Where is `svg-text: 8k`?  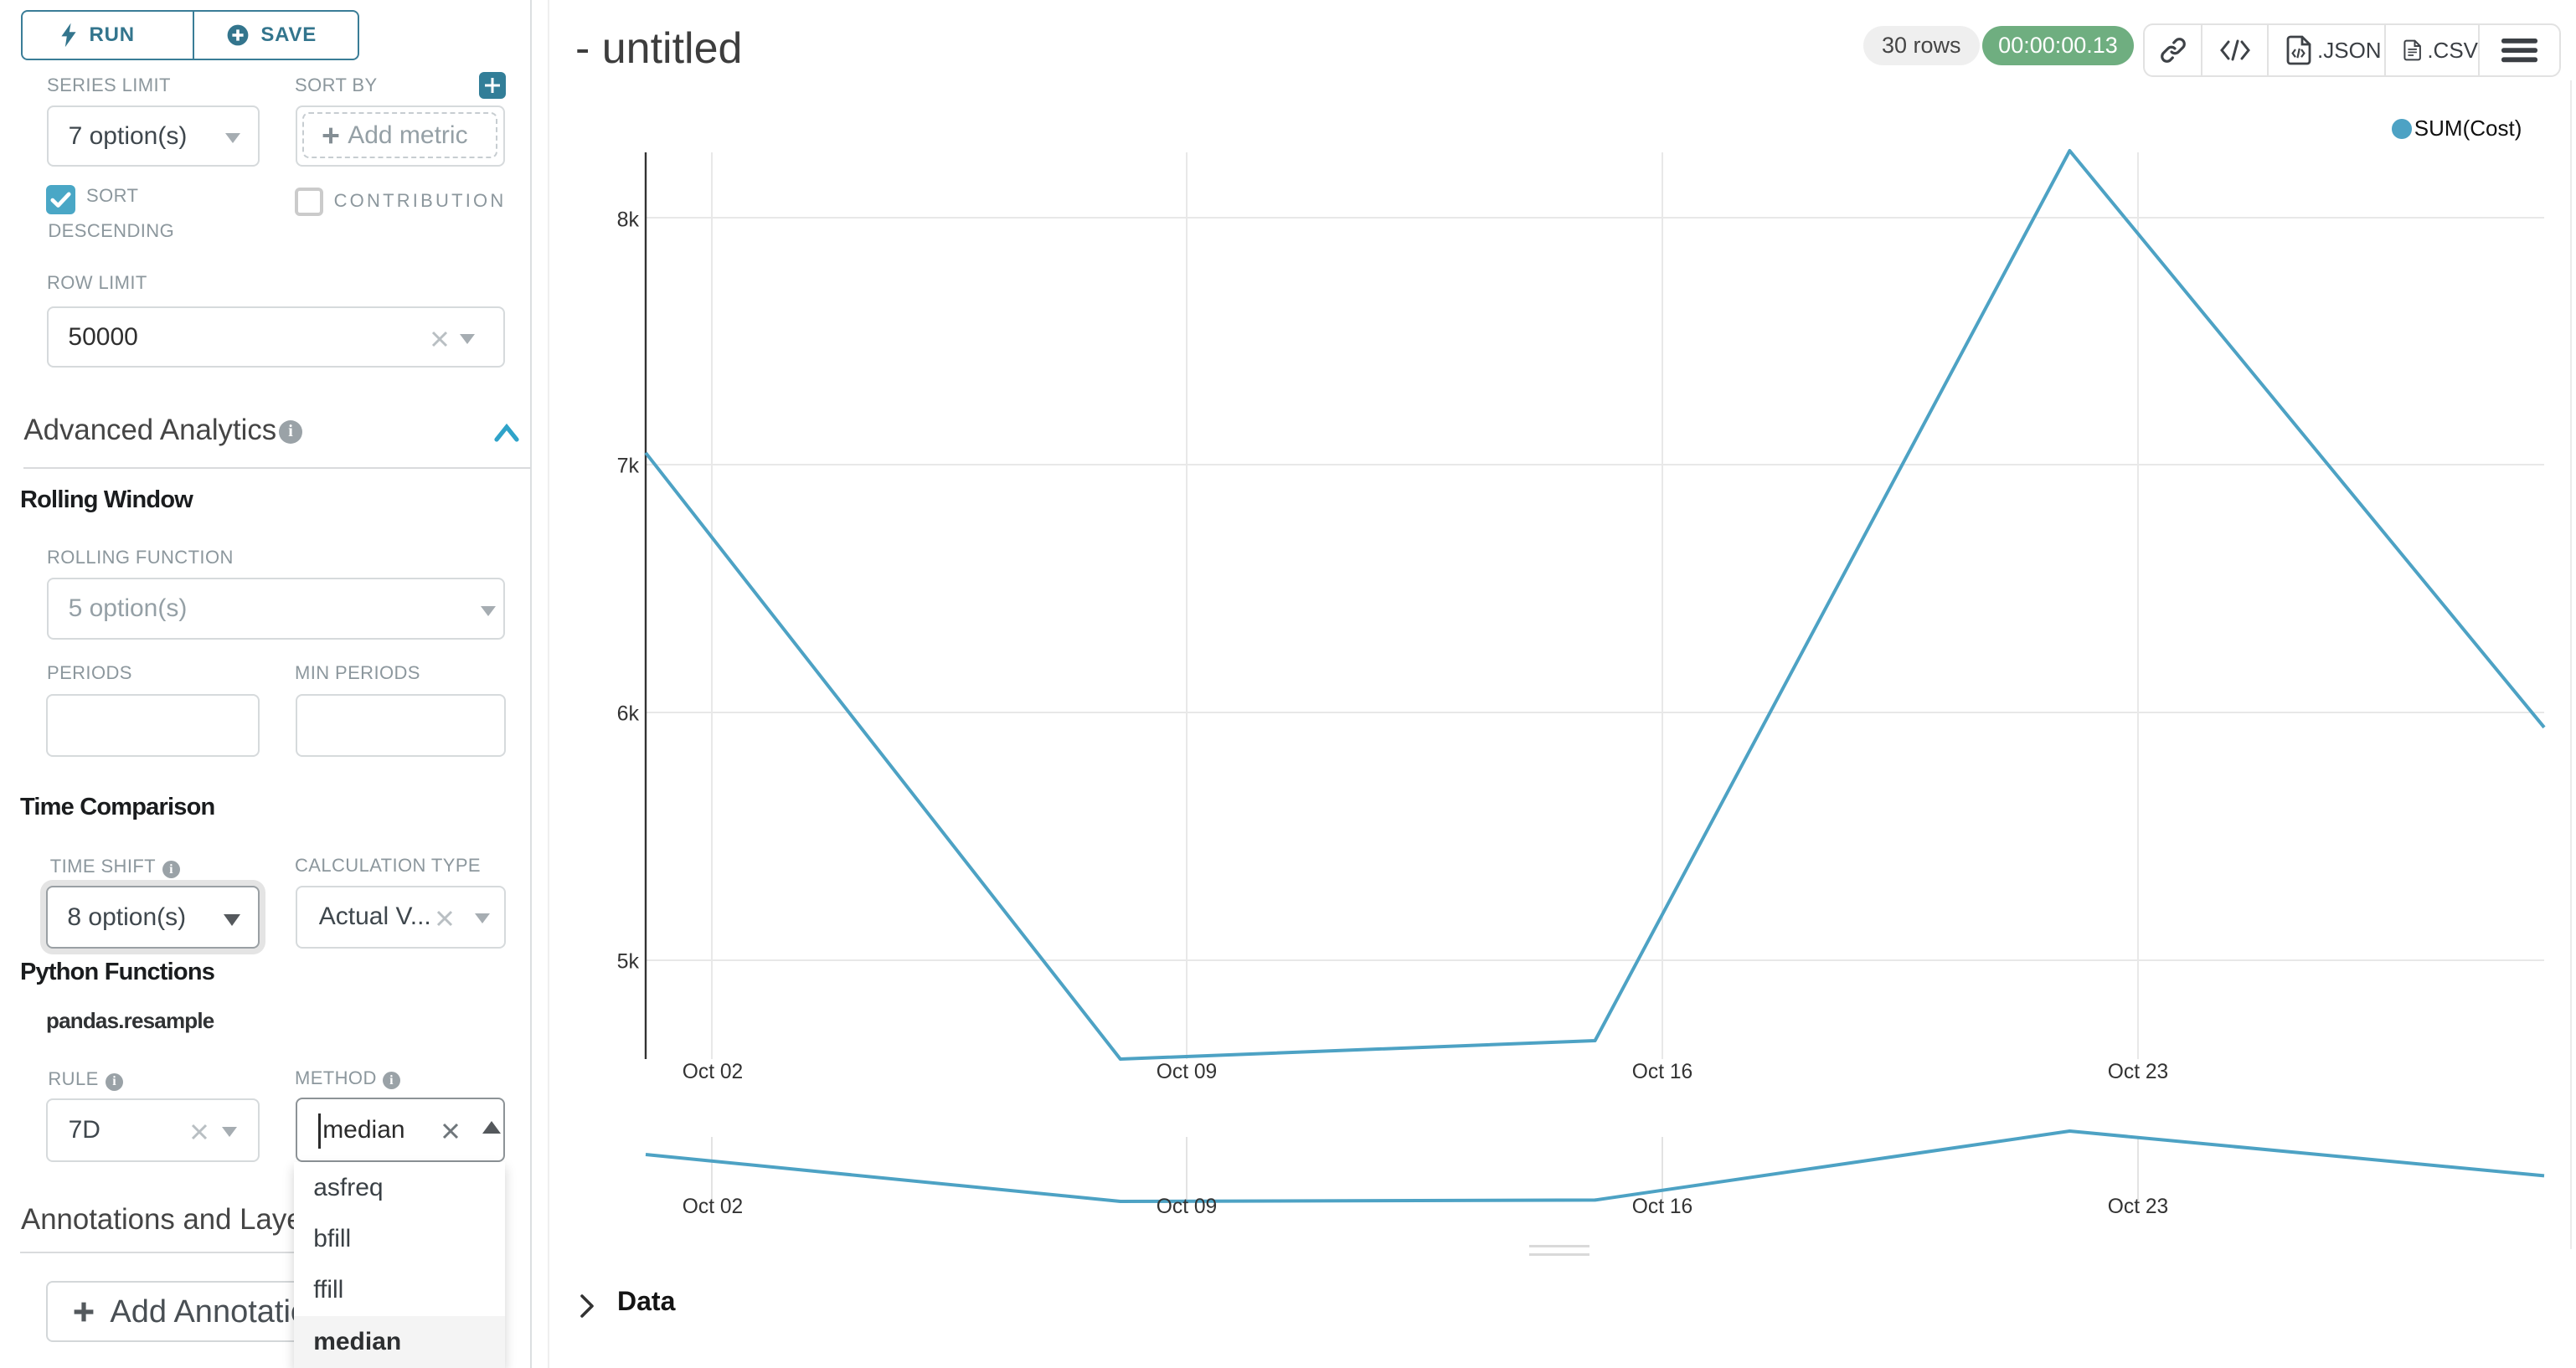
svg-text: 8k is located at coordinates (628, 220).